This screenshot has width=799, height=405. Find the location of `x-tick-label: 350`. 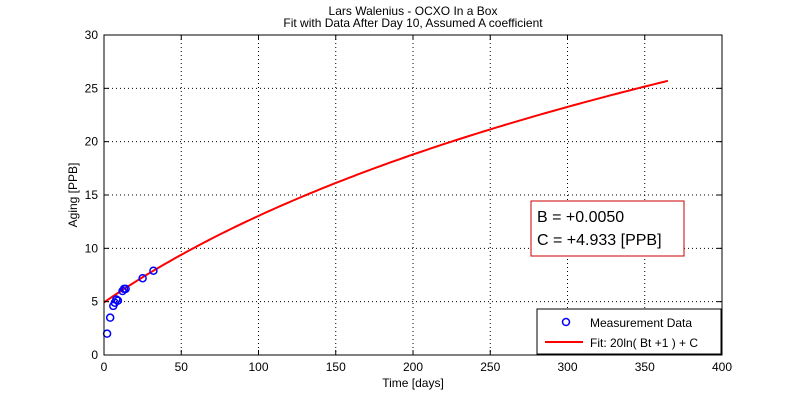

x-tick-label: 350 is located at coordinates (645, 367).